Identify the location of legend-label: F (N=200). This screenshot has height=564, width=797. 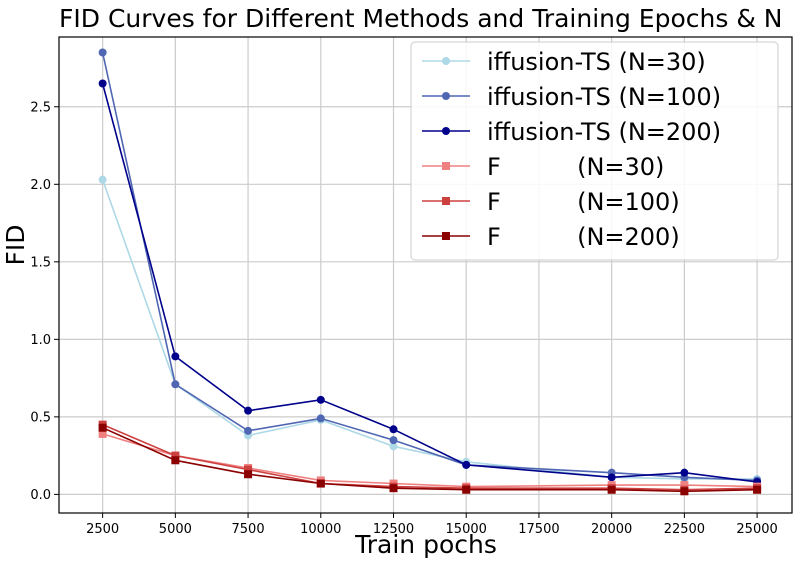
(583, 237).